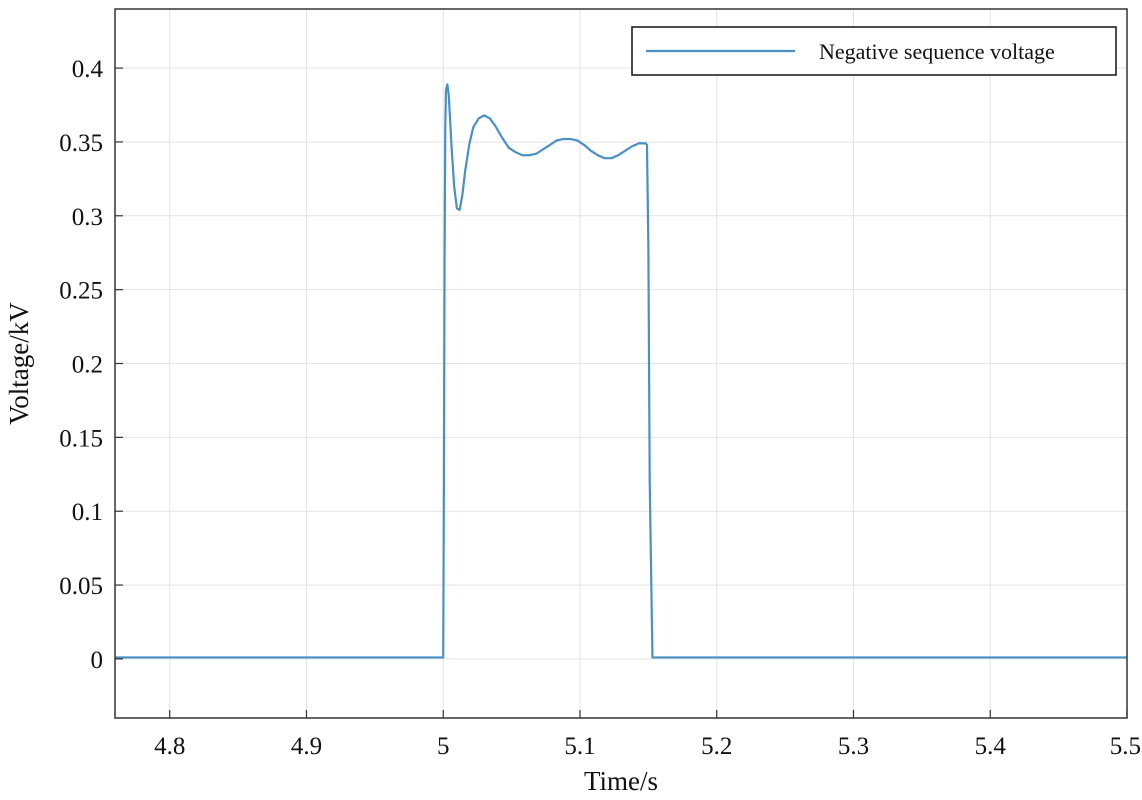 The height and width of the screenshot is (800, 1142). Describe the element at coordinates (306, 746) in the screenshot. I see `x-tick-label: 4.9` at that location.